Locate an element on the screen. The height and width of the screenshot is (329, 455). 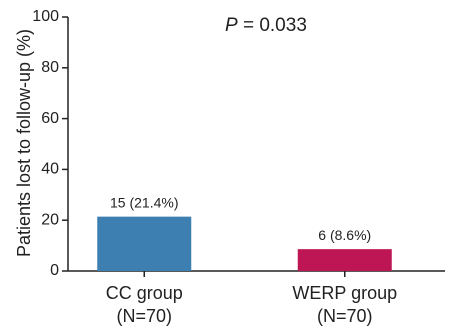
y-tick-label: 20 is located at coordinates (50, 219).